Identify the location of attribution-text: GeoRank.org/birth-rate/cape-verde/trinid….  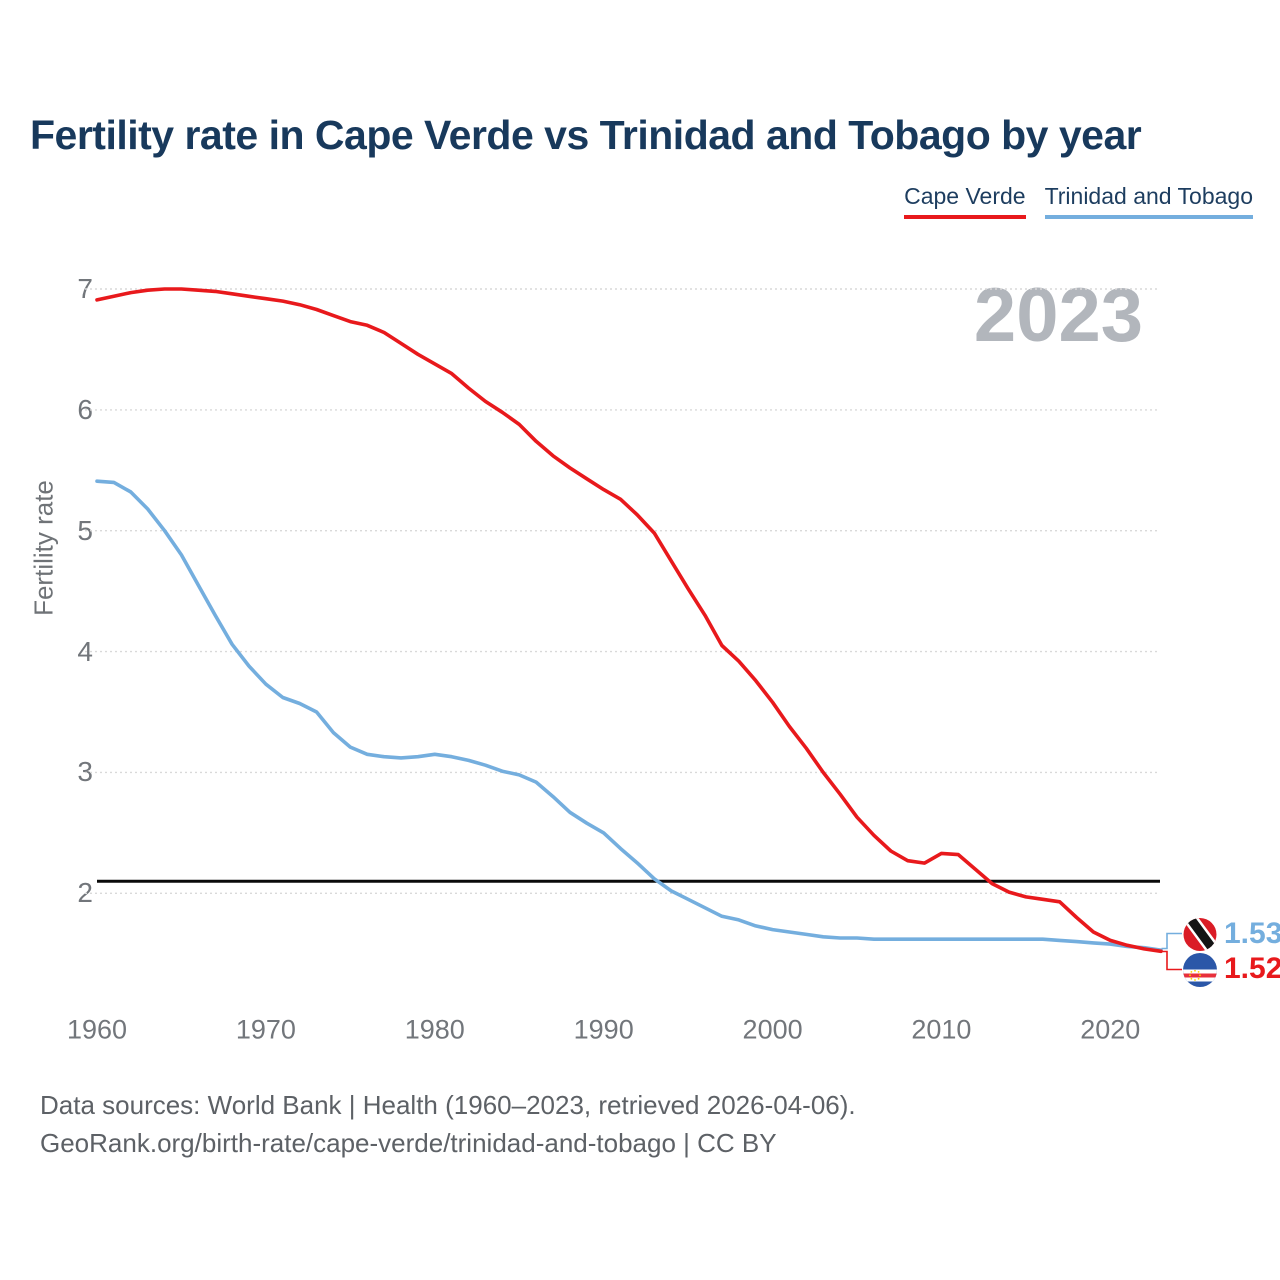
(408, 1143).